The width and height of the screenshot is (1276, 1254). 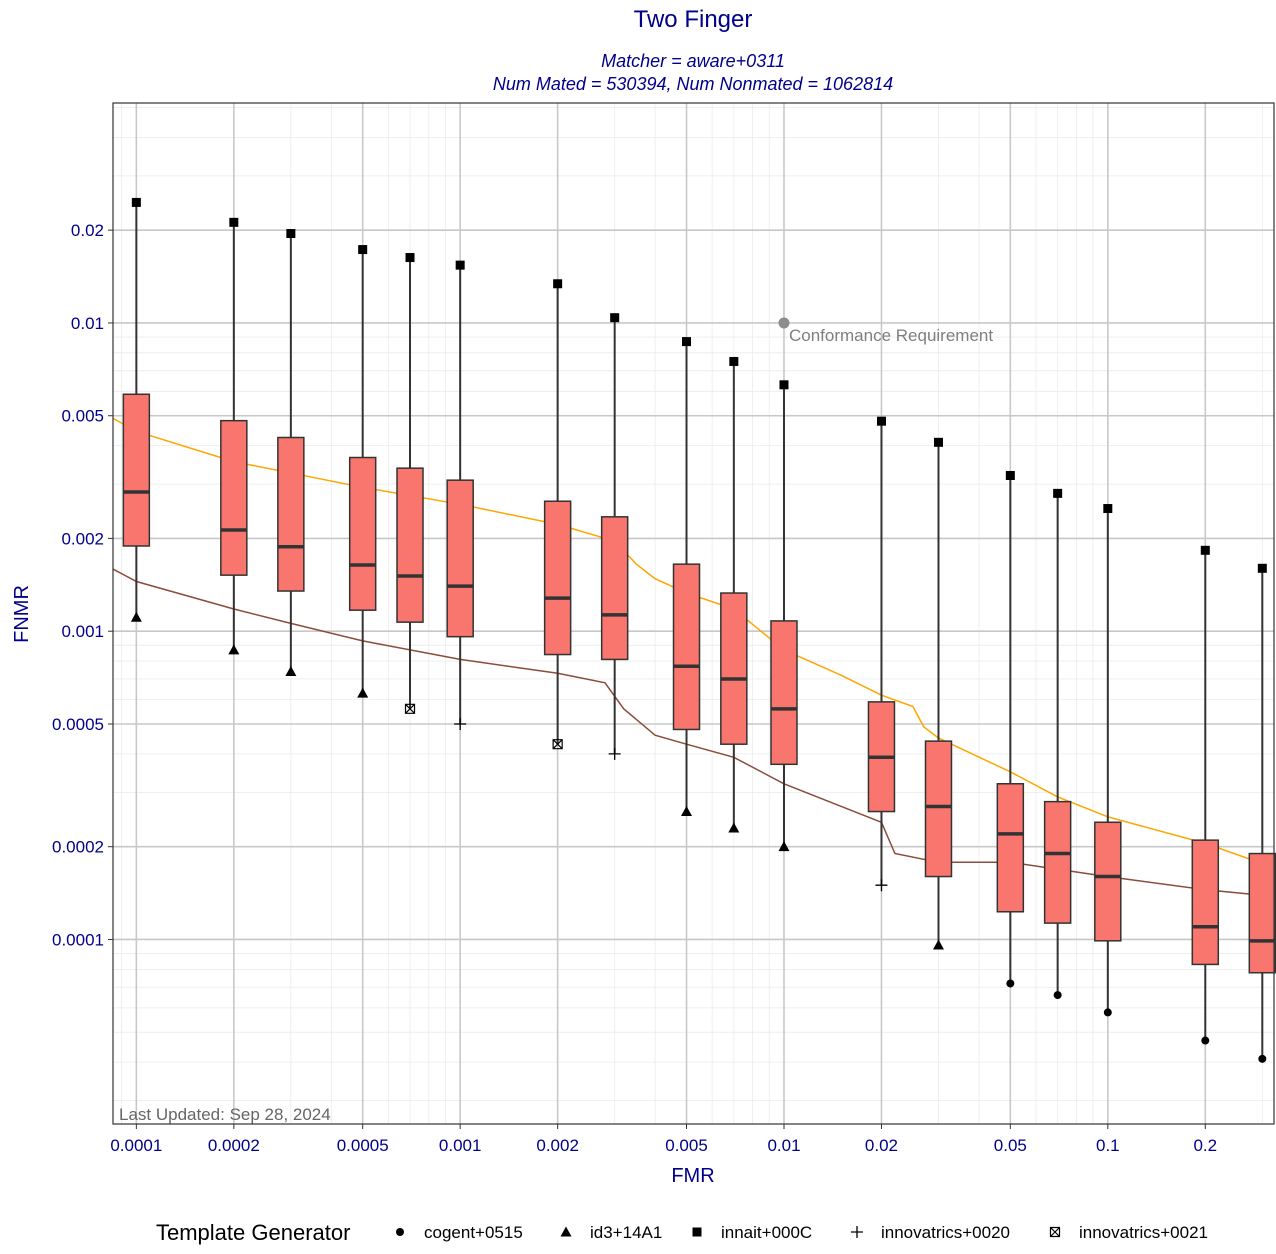 I want to click on legend-item: innovatrics+0021, so click(x=1128, y=1232).